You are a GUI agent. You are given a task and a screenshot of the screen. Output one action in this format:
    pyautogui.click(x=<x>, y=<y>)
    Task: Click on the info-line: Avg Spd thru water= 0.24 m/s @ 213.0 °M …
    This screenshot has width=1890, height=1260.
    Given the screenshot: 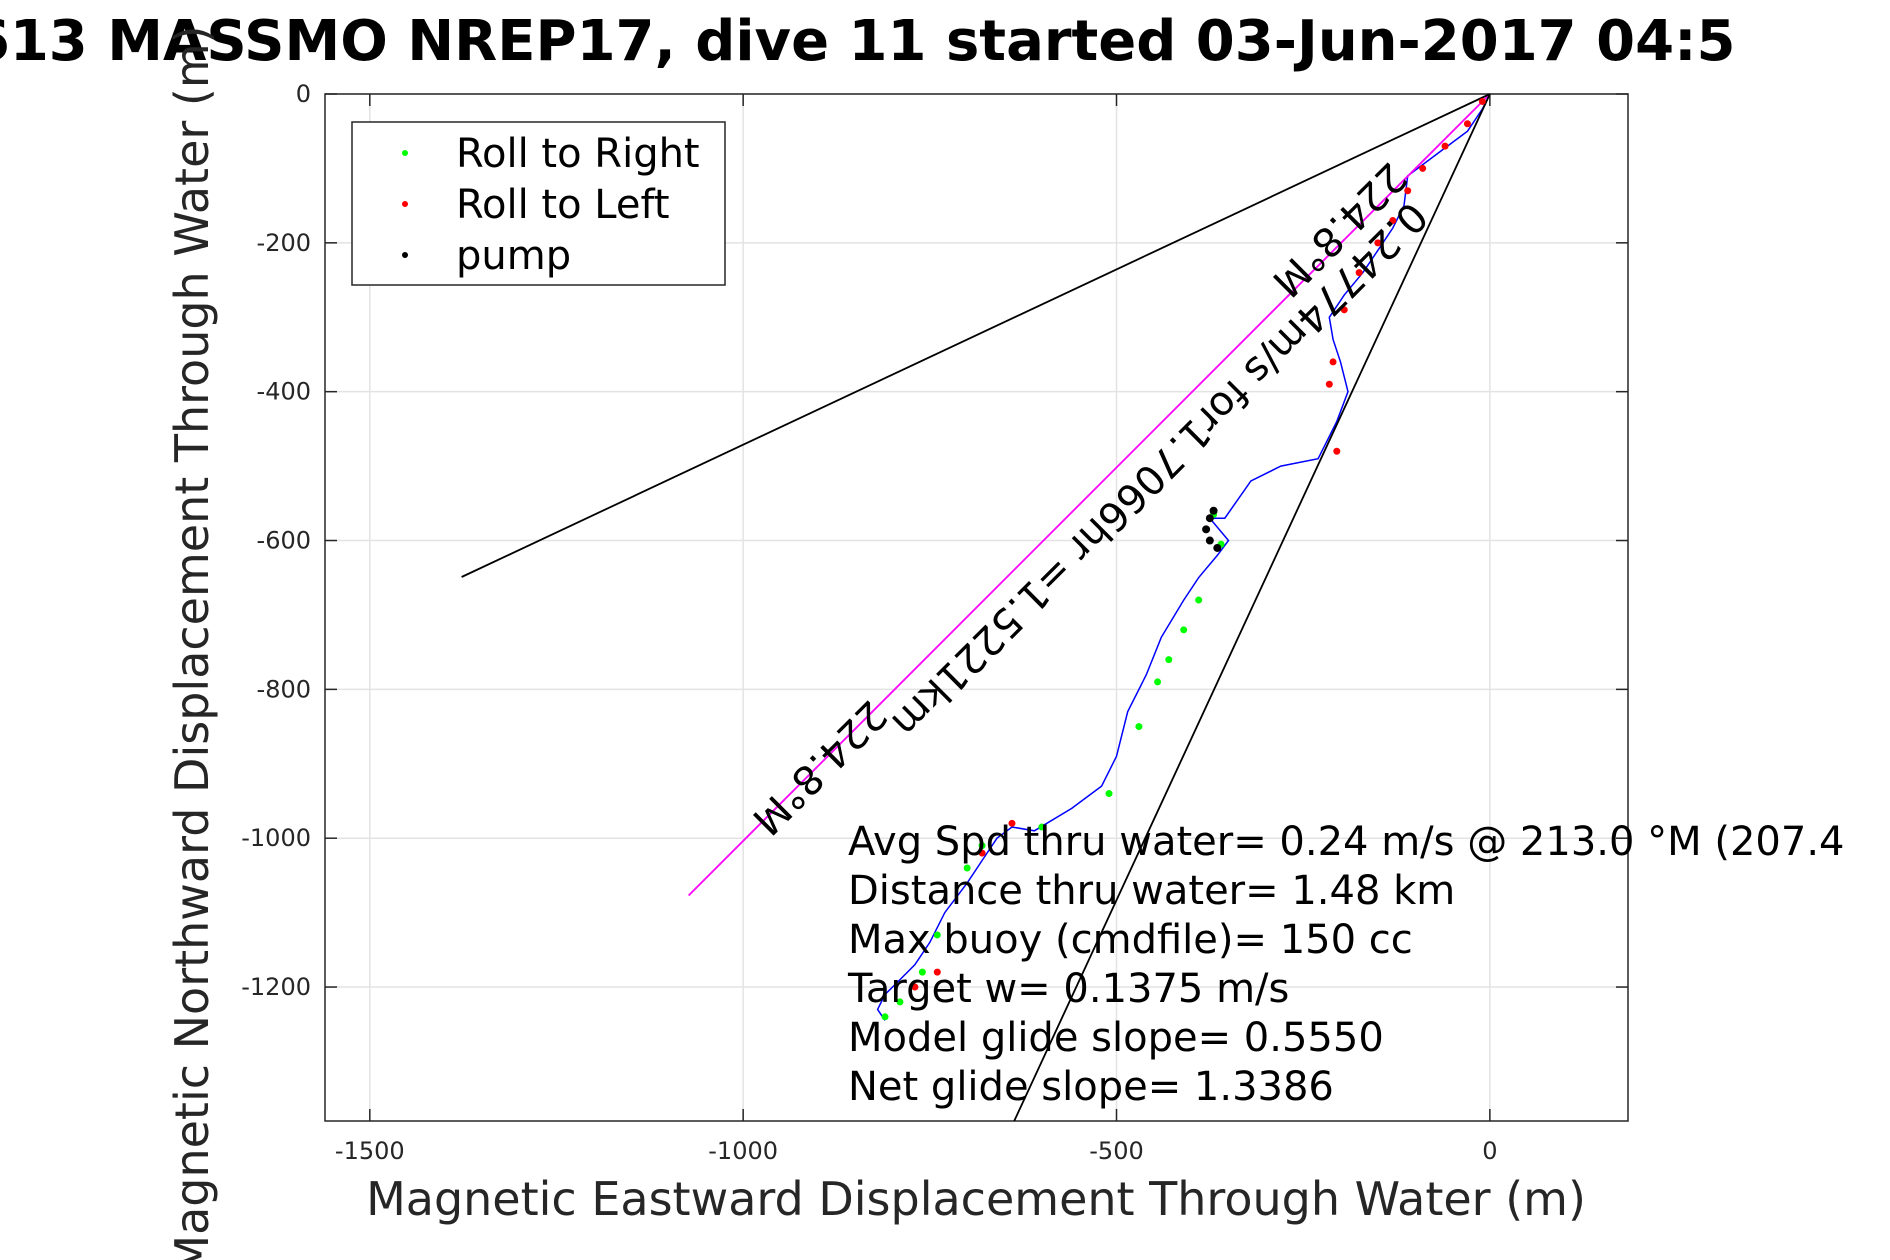 What is the action you would take?
    pyautogui.click(x=1346, y=842)
    